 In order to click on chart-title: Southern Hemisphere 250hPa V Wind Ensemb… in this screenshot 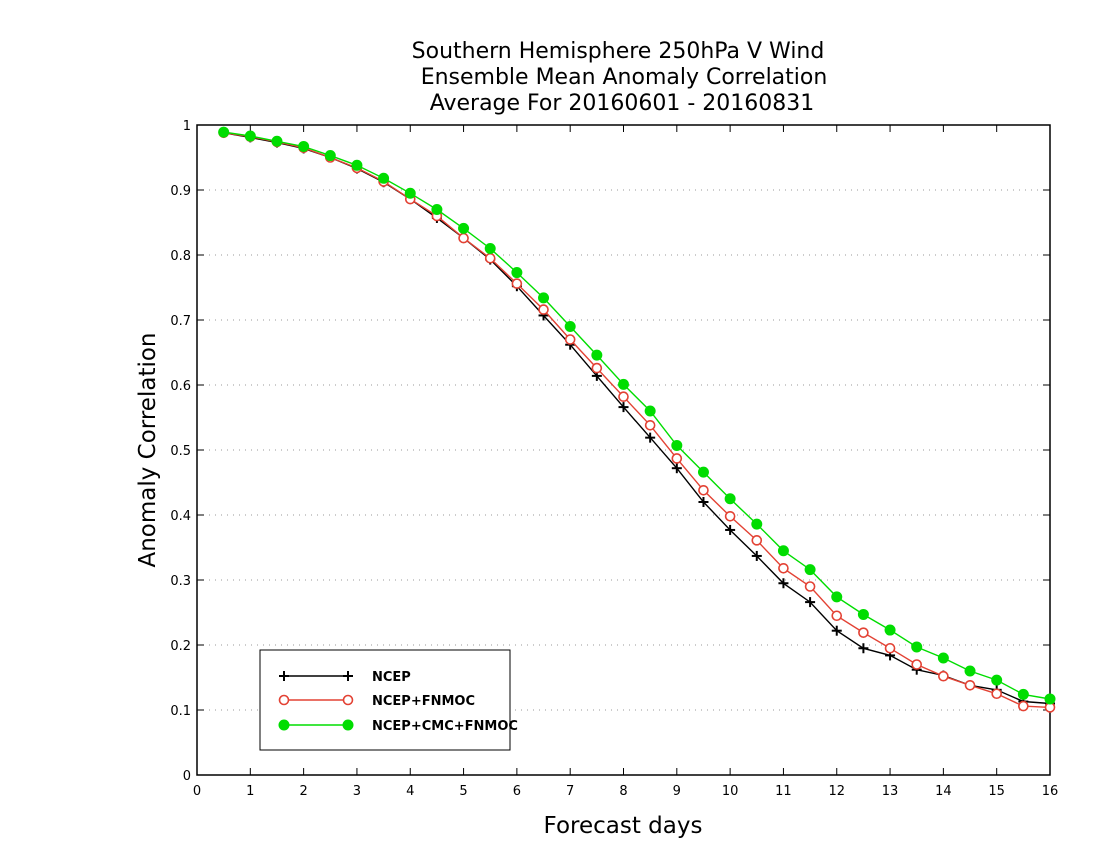, I will do `click(620, 77)`.